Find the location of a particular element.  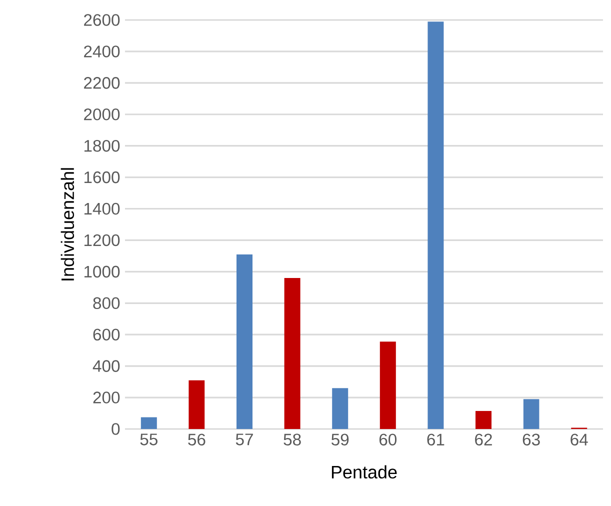

y-axis-title: Individuenzahl is located at coordinates (67, 224).